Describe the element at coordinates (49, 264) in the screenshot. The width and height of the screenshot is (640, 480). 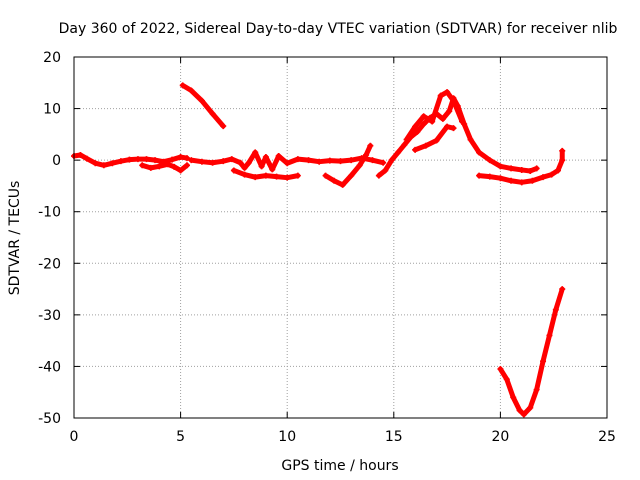
I see `y-tick-label: -20` at that location.